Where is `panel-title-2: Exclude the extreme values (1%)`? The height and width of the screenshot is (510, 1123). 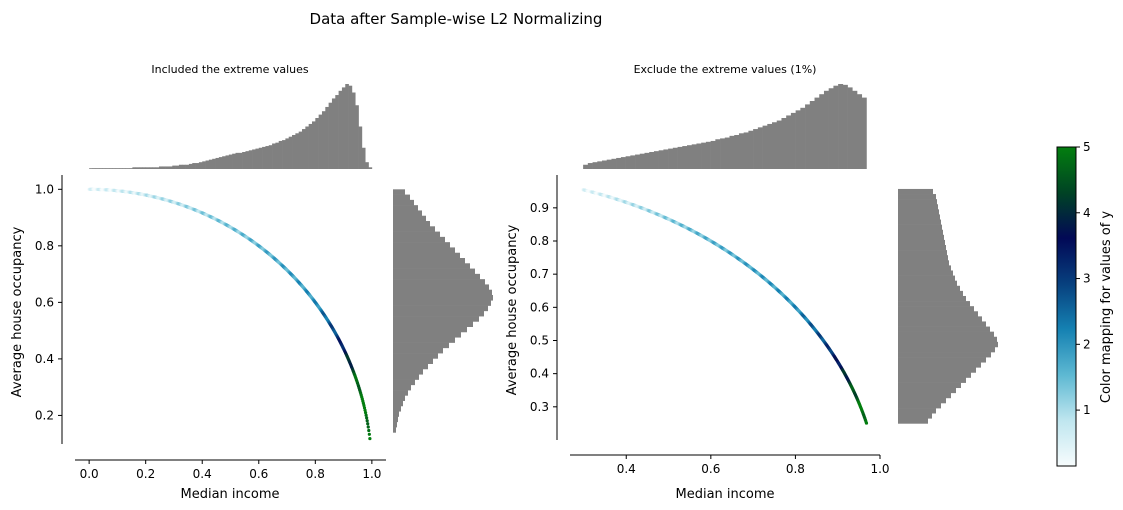 panel-title-2: Exclude the extreme values (1%) is located at coordinates (725, 69).